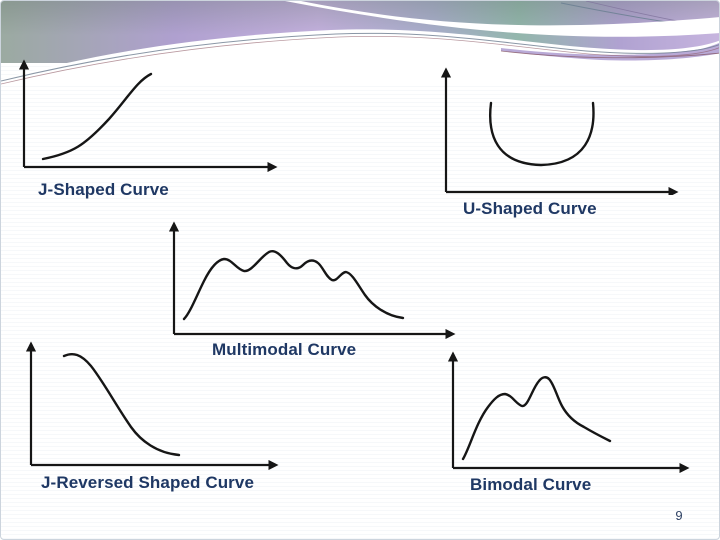 The height and width of the screenshot is (540, 720). I want to click on j-shaped-curve-label: J-Shaped Curve, so click(103, 189).